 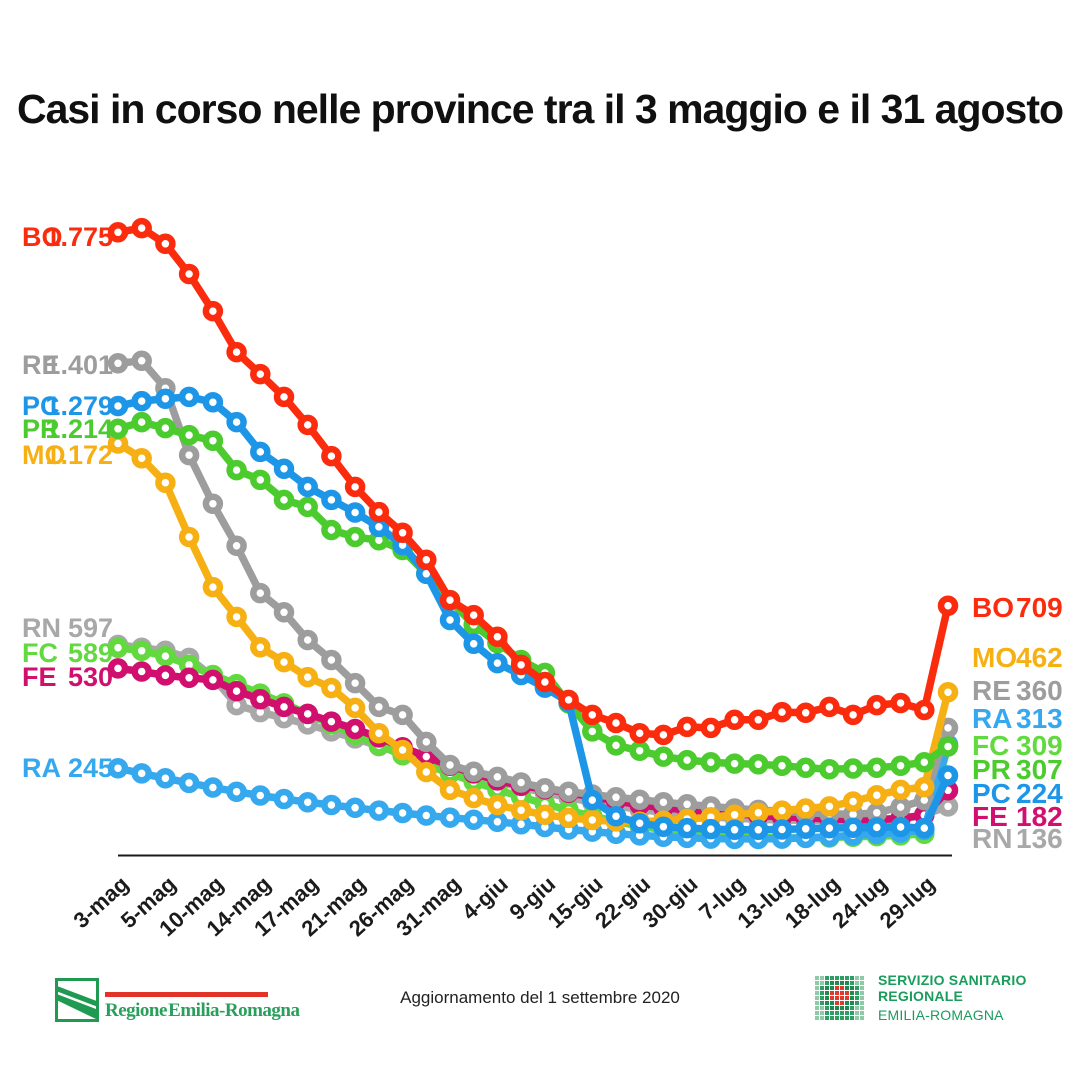 What do you see at coordinates (1039, 745) in the screenshot?
I see `right-value-FC: 309` at bounding box center [1039, 745].